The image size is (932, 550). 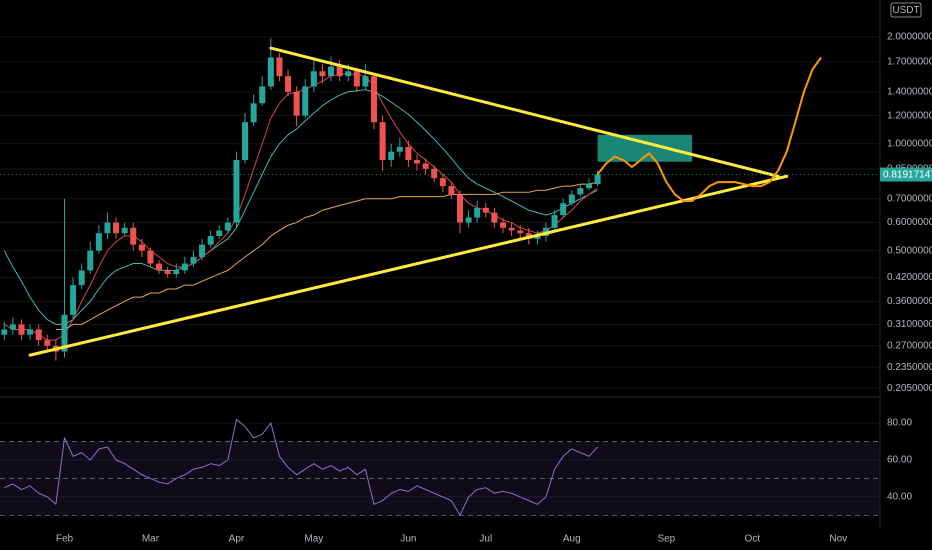 I want to click on y-tick-label: 60.00, so click(x=899, y=460).